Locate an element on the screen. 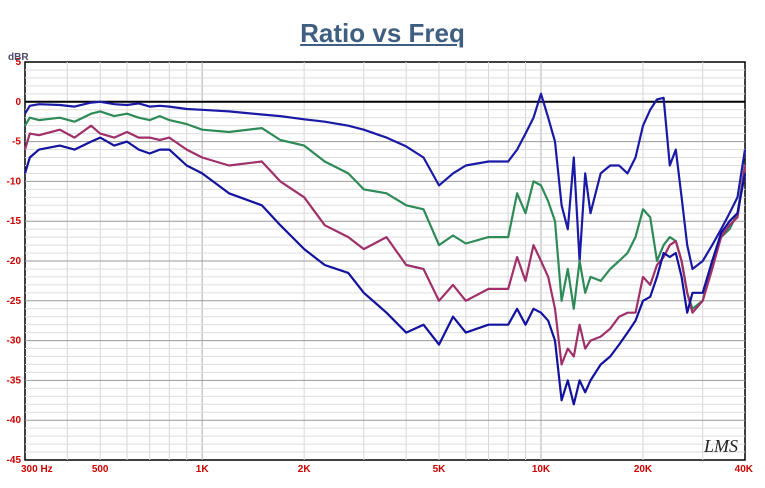 The image size is (765, 488). y-tick-label: -20 is located at coordinates (14, 261).